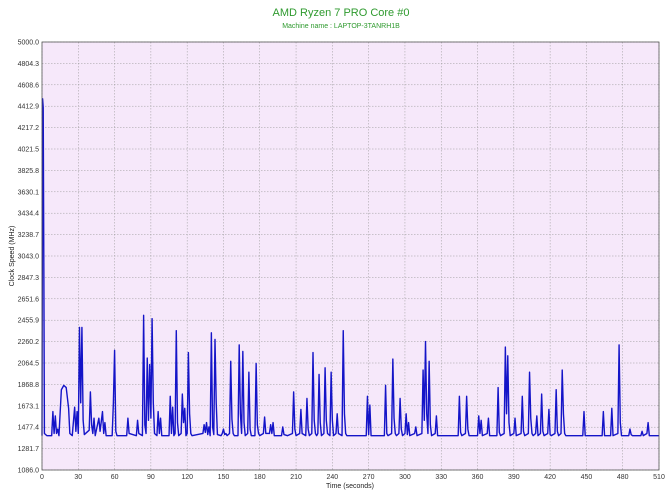 This screenshot has height=502, width=670. Describe the element at coordinates (341, 13) in the screenshot. I see `chart-title: AMD Ryzen 7 PRO Core #0` at that location.